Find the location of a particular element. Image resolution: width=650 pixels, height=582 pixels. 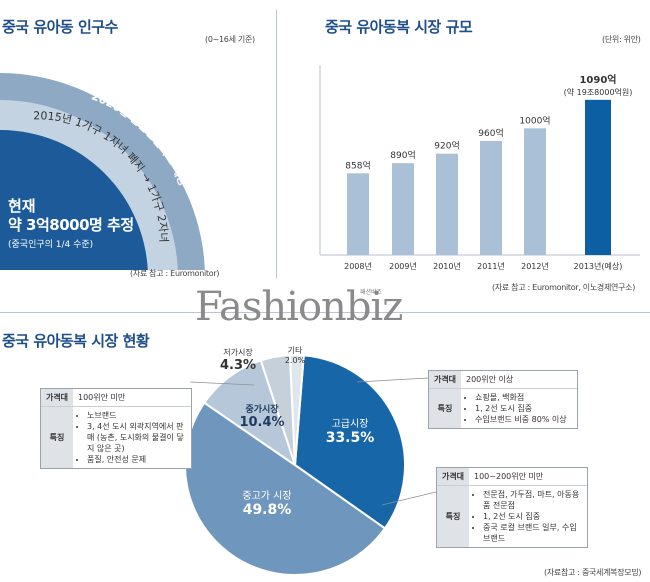

fashionbiz-logo: Fashionbiz is located at coordinates (299, 307).